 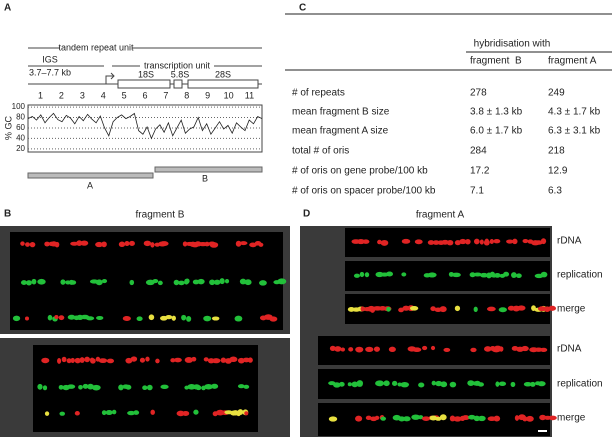 I want to click on table-cell: 218, so click(x=556, y=151).